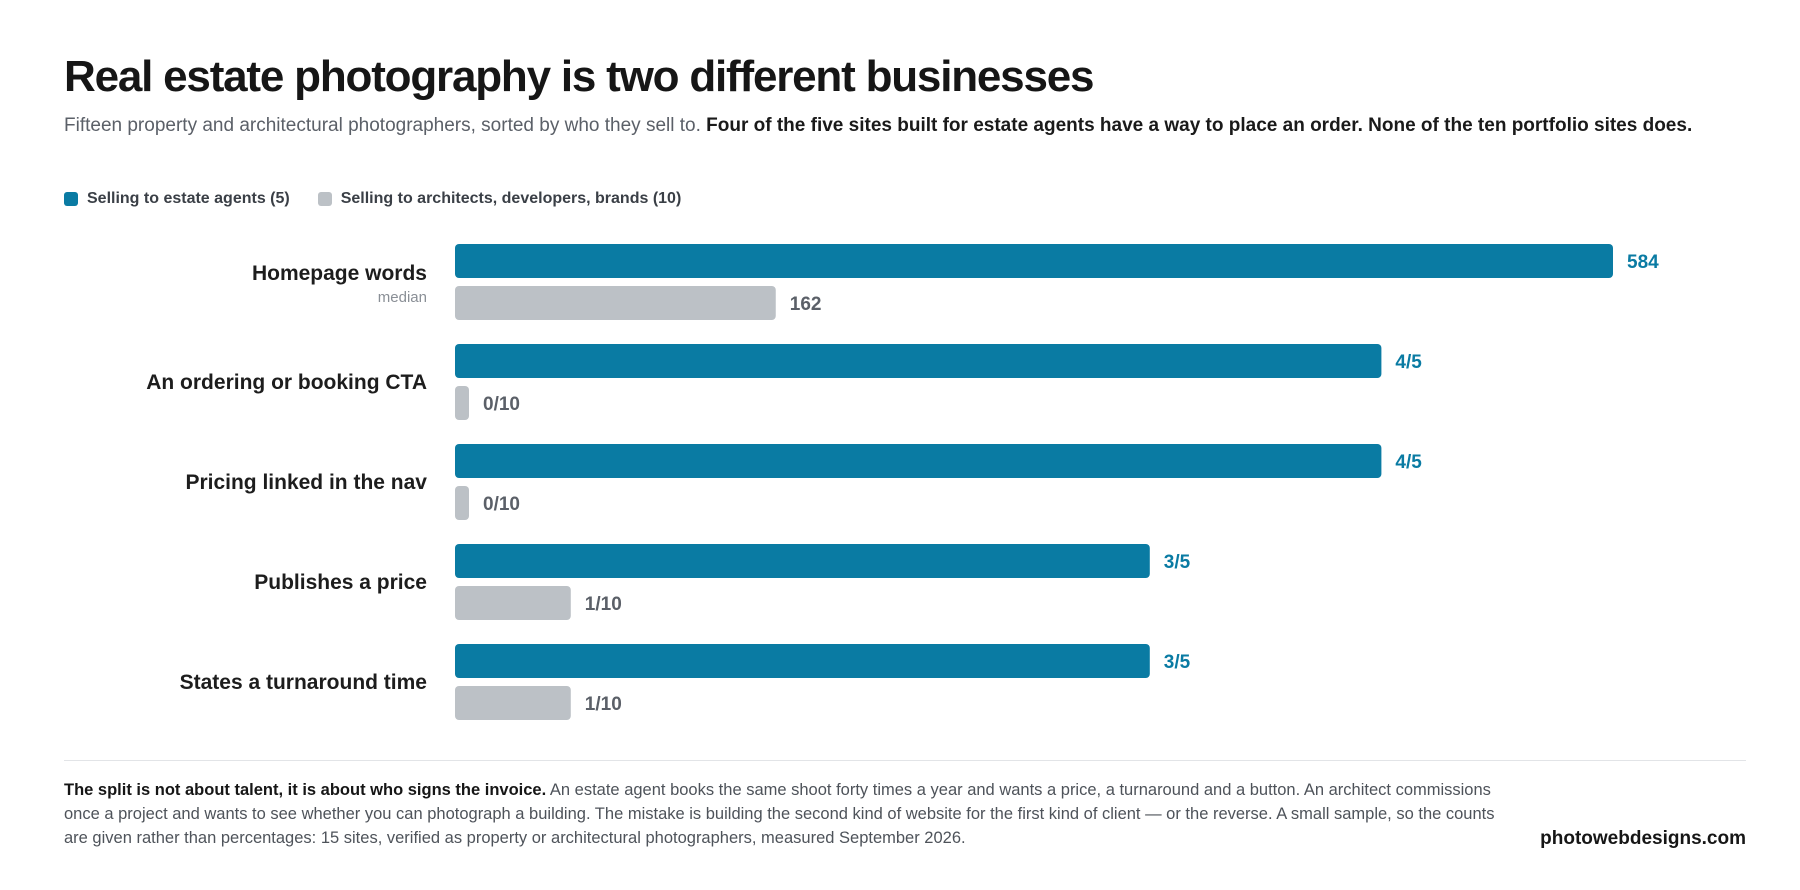  What do you see at coordinates (802, 561) in the screenshot?
I see `bar-publishes-a-price-estate-agents` at bounding box center [802, 561].